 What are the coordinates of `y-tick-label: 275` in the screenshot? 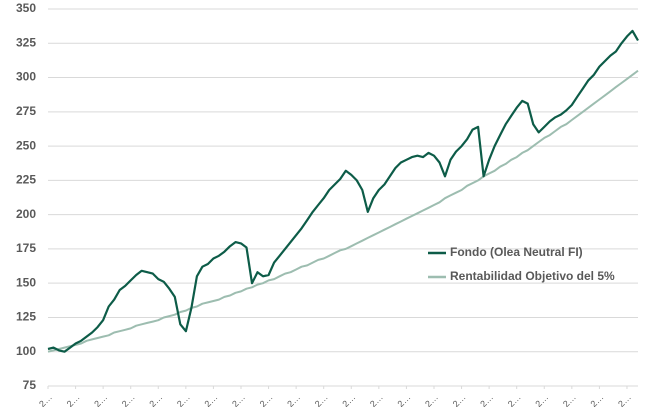 It's located at (26, 111).